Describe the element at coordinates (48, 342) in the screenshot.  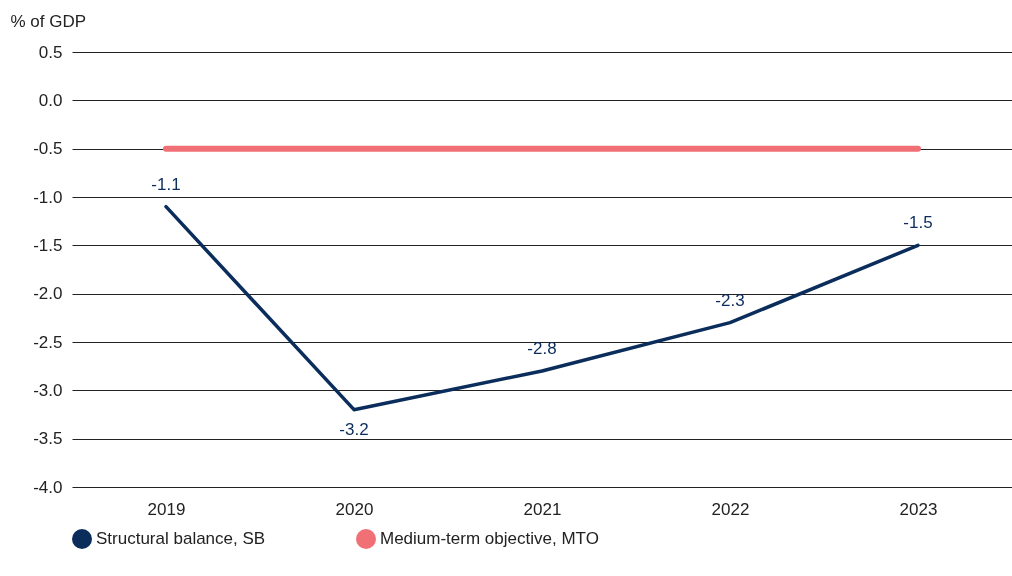
I see `y-tick-label: -2.5` at that location.